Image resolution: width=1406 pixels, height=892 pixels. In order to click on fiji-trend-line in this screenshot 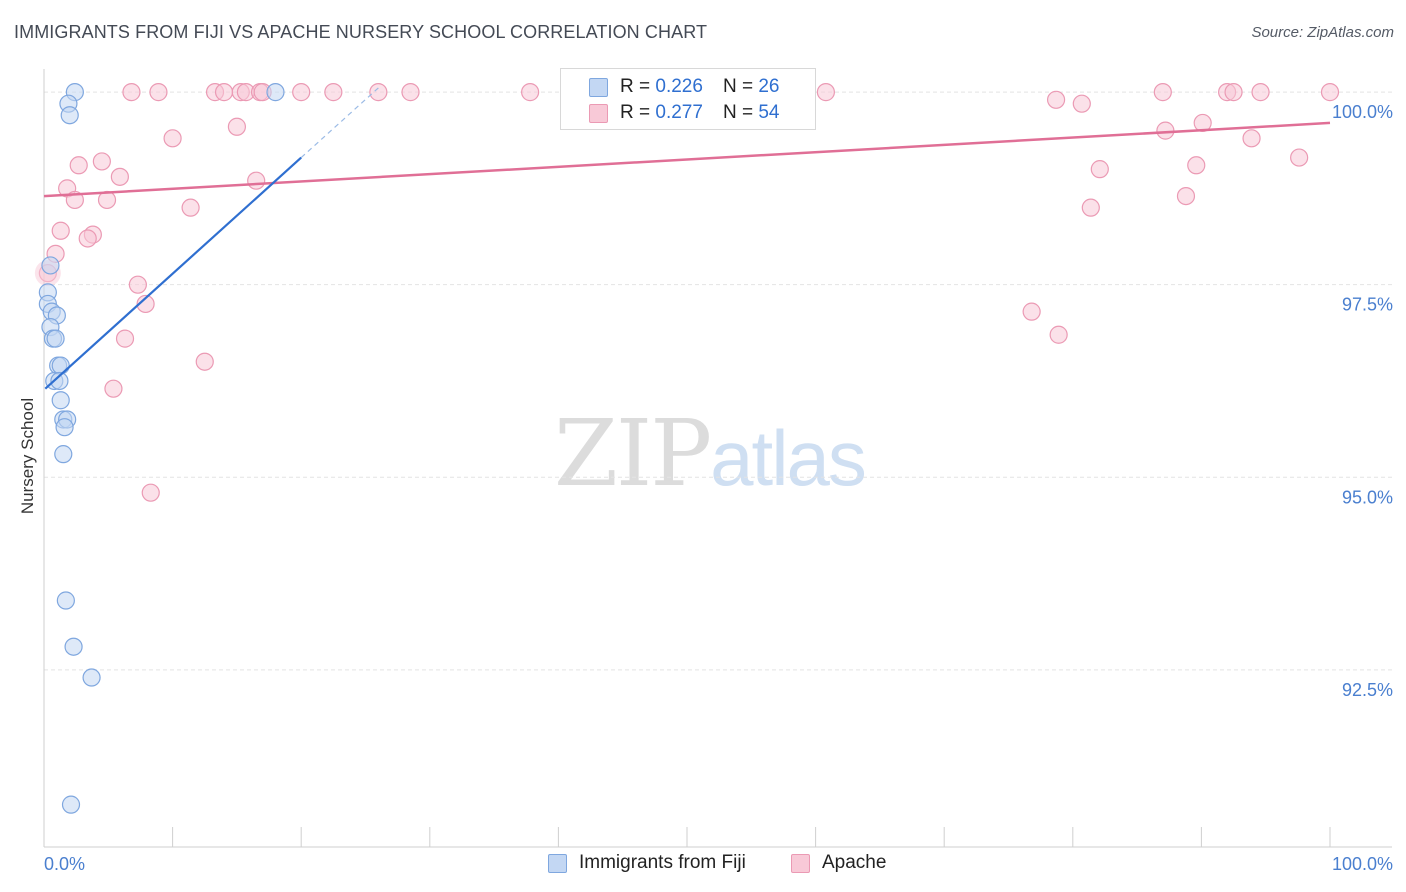, I will do `click(173, 273)`.